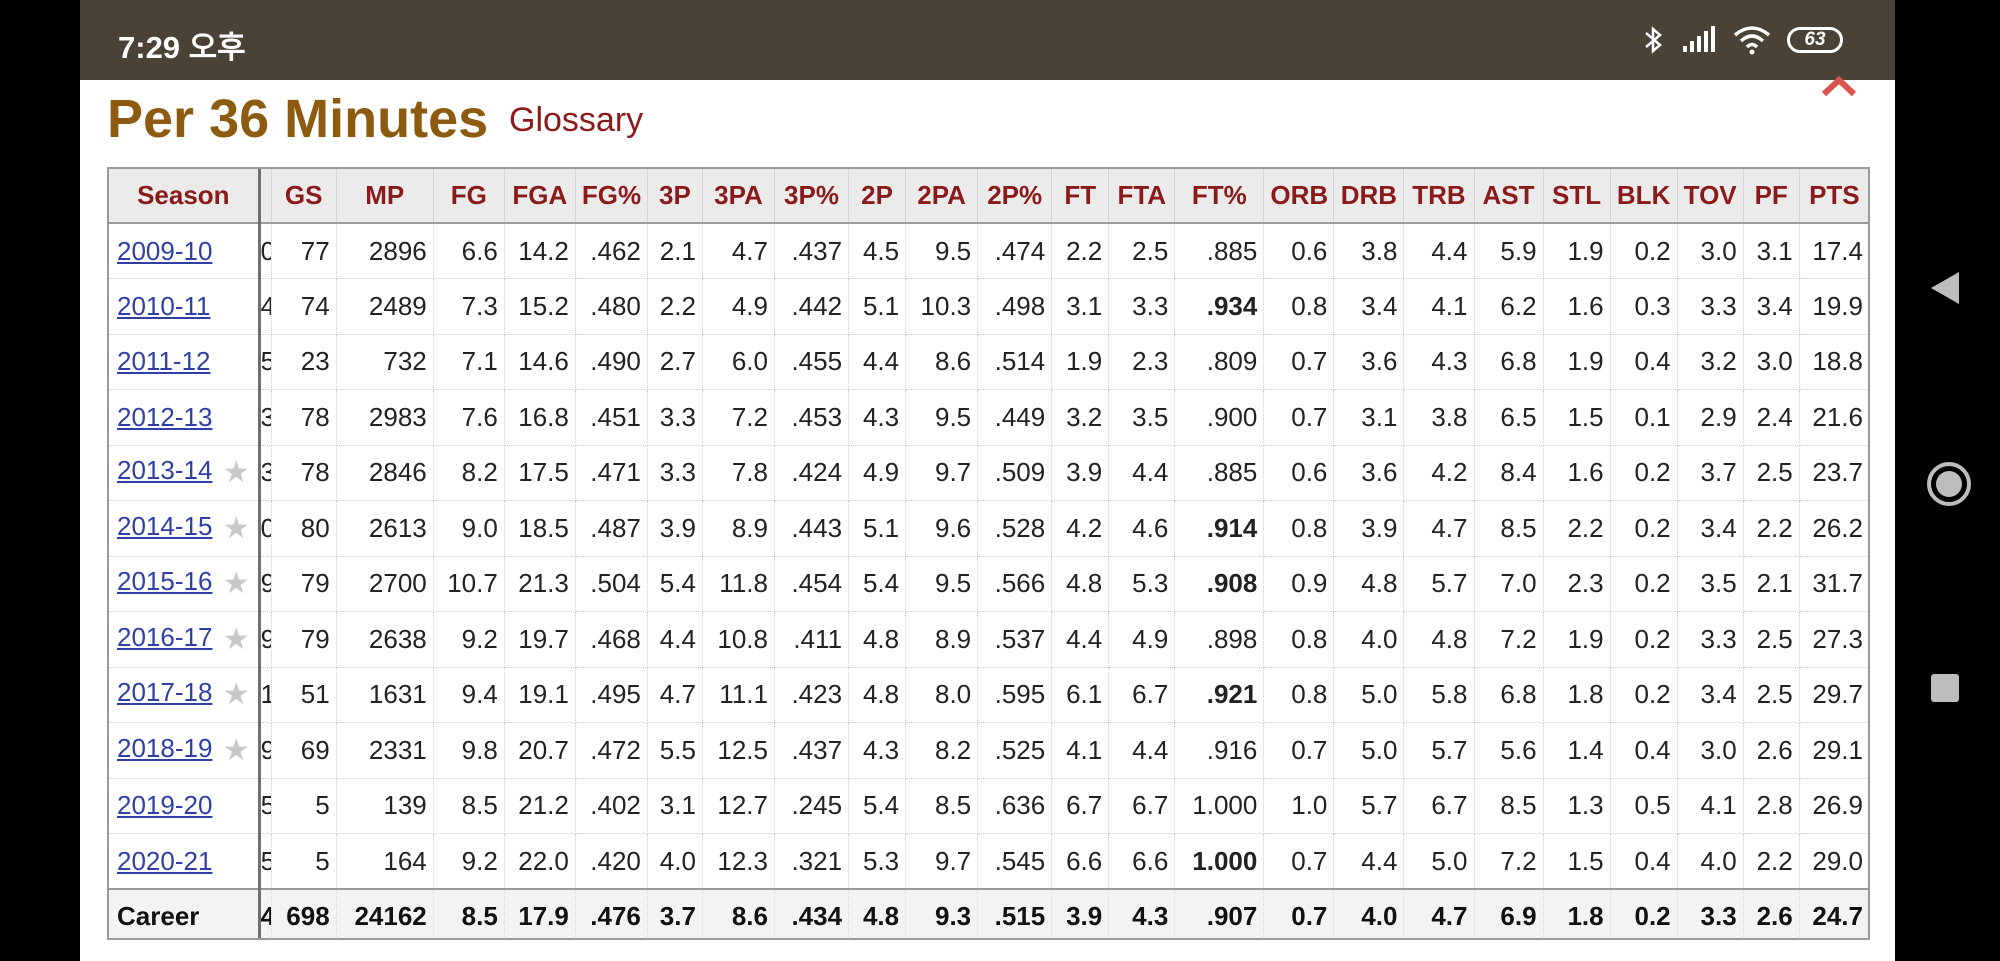 Image resolution: width=2000 pixels, height=961 pixels. Describe the element at coordinates (1142, 806) in the screenshot. I see `stat-cell: 6.7` at that location.